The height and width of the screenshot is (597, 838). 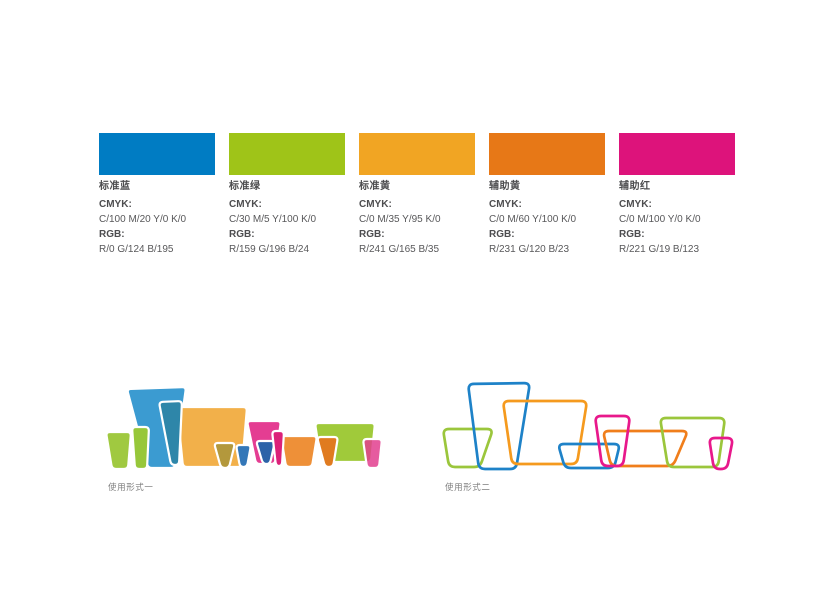 I want to click on usage-form-1-label: 使用形式一, so click(x=131, y=487).